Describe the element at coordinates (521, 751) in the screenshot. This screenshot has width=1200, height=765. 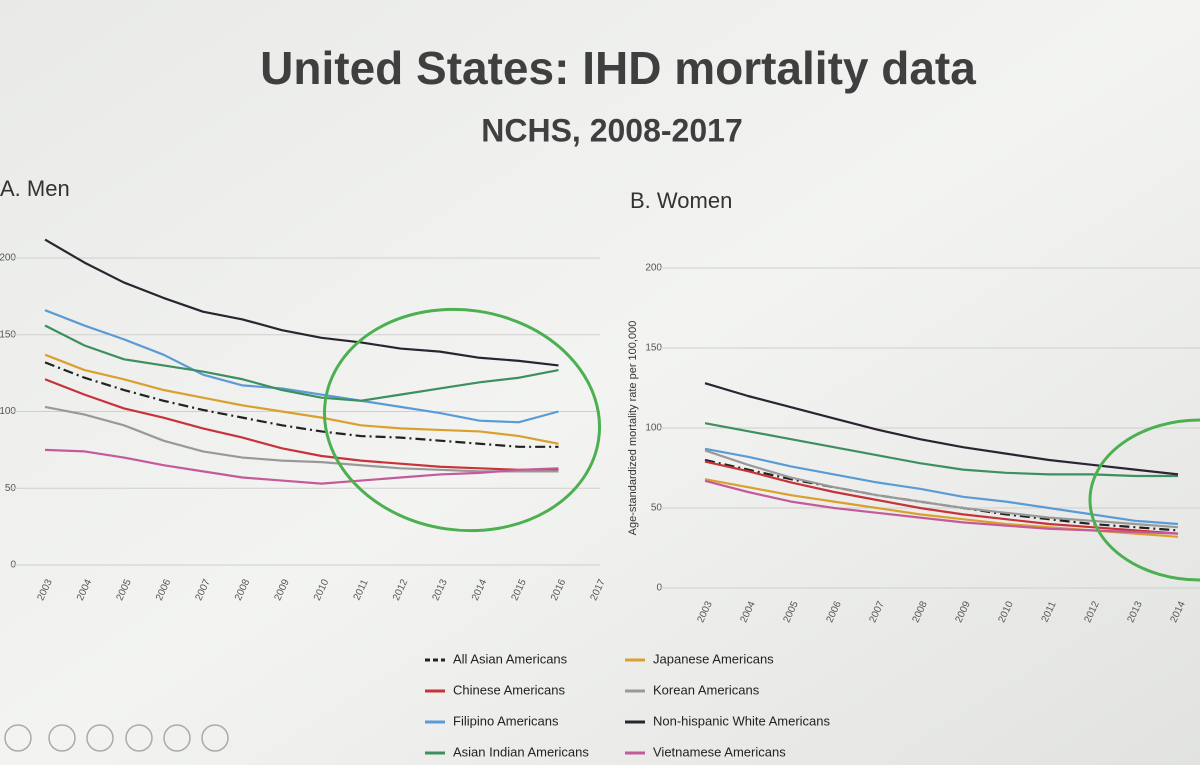
I see `legend-label: Asian Indian Americans` at that location.